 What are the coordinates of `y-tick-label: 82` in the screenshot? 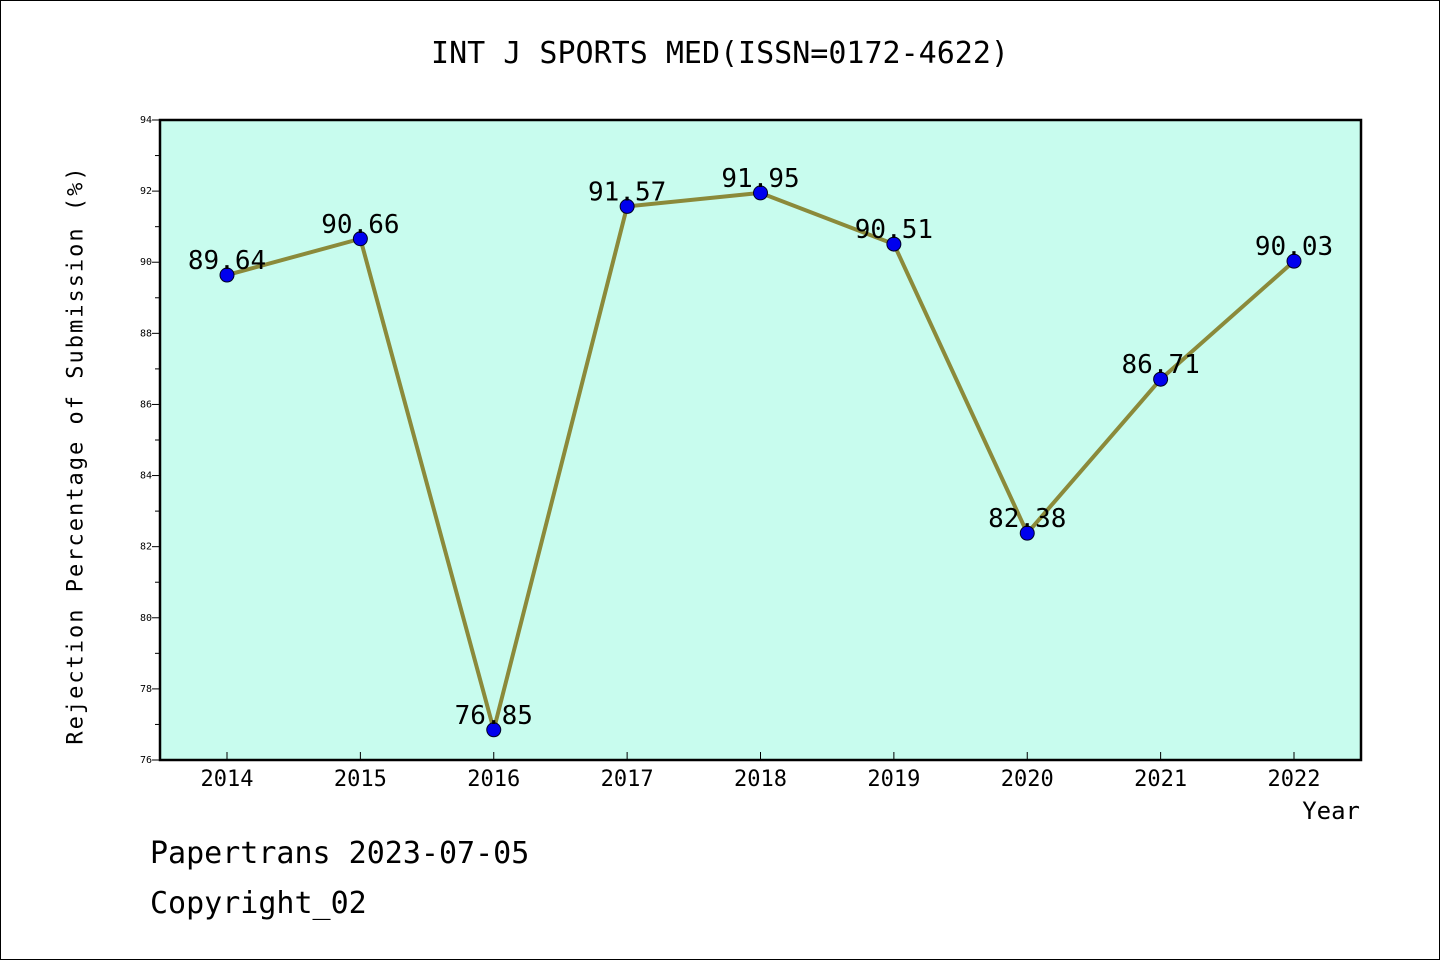 It's located at (146, 547).